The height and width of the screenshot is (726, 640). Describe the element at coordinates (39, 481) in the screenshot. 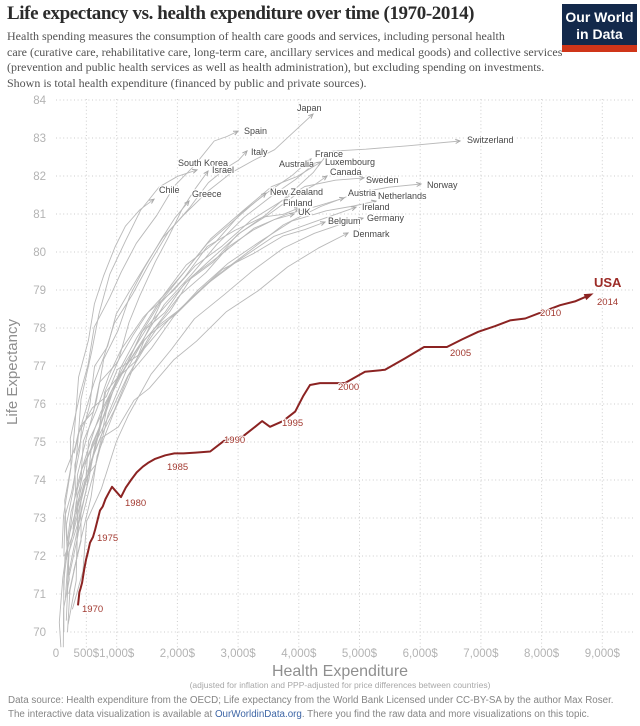

I see `y-tick-label: 74` at that location.